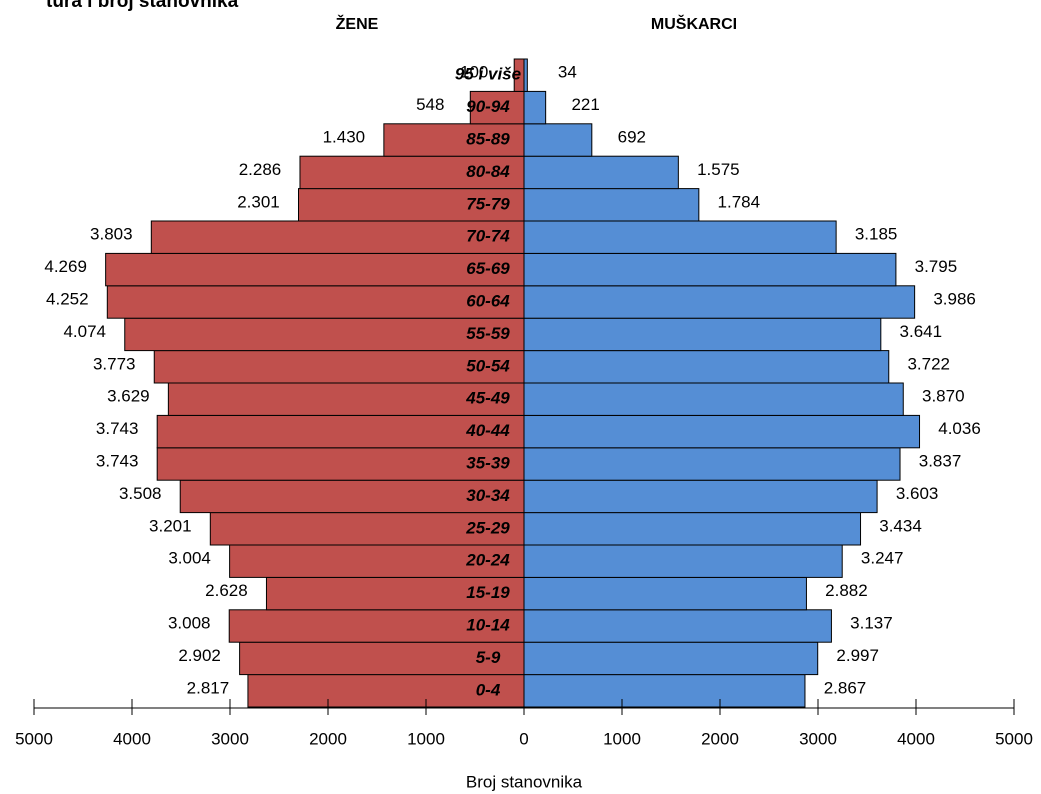  What do you see at coordinates (344, 136) in the screenshot?
I see `data-label: 1.430` at bounding box center [344, 136].